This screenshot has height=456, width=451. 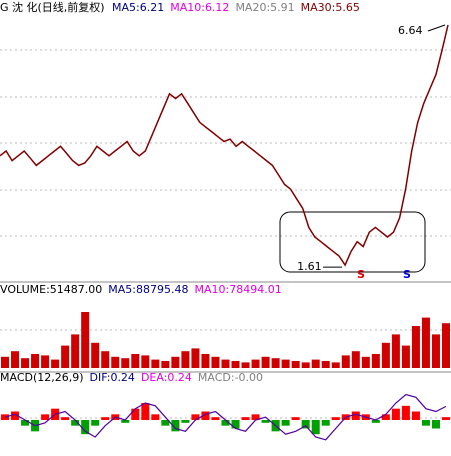 What do you see at coordinates (436, 28) in the screenshot?
I see `arrow` at bounding box center [436, 28].